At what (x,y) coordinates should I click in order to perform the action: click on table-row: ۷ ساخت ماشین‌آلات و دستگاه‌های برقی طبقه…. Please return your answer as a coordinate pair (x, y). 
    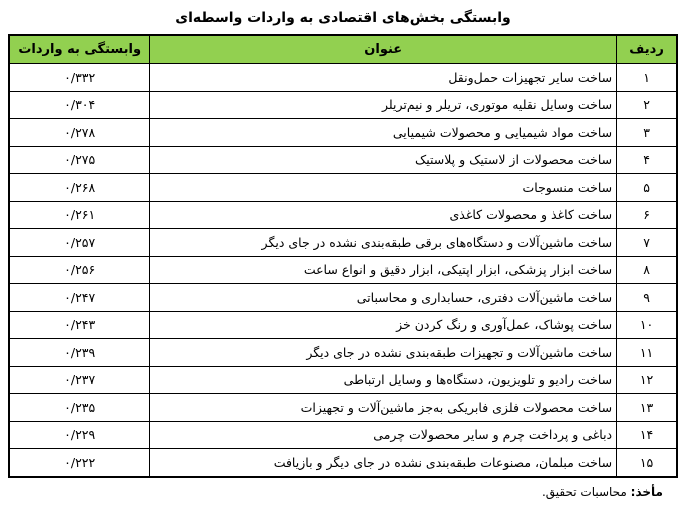
    Looking at the image, I should click on (343, 242).